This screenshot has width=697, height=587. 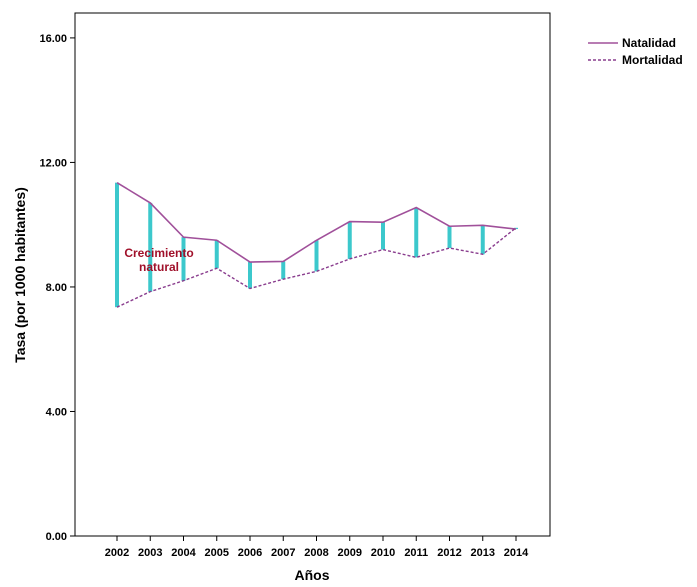 I want to click on x-tick-label: 2003, so click(x=150, y=553).